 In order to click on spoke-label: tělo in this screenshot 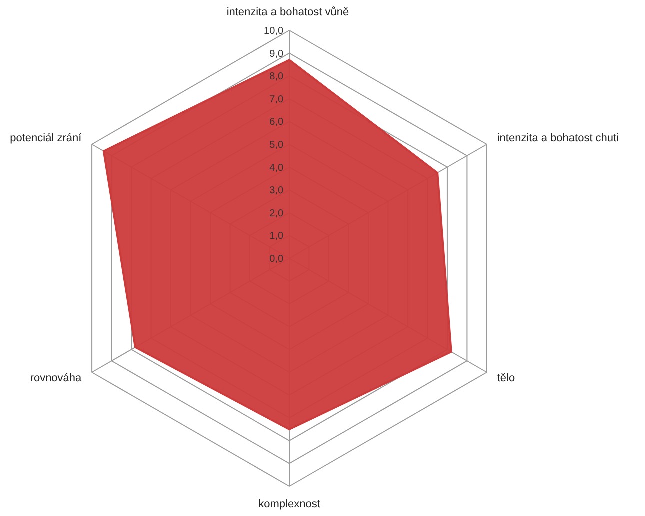, I will do `click(506, 378)`.